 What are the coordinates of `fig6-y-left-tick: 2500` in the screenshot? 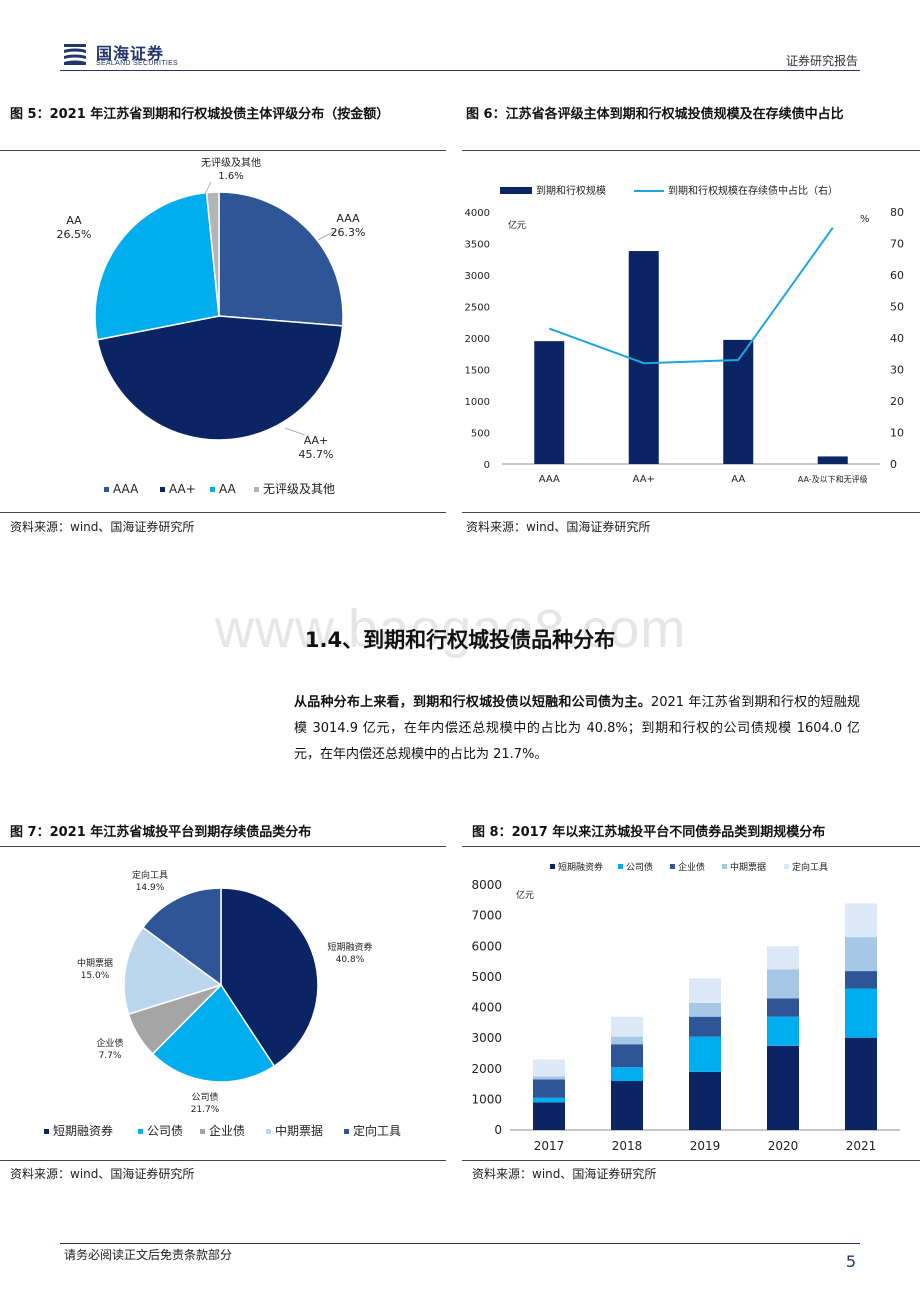 It's located at (477, 308).